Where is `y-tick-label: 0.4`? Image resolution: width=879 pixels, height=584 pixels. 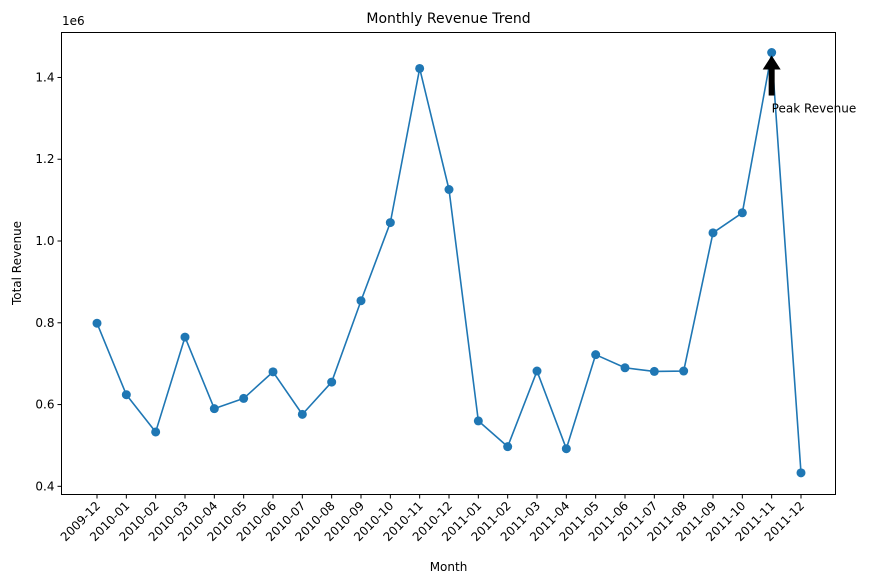 y-tick-label: 0.4 is located at coordinates (44, 486).